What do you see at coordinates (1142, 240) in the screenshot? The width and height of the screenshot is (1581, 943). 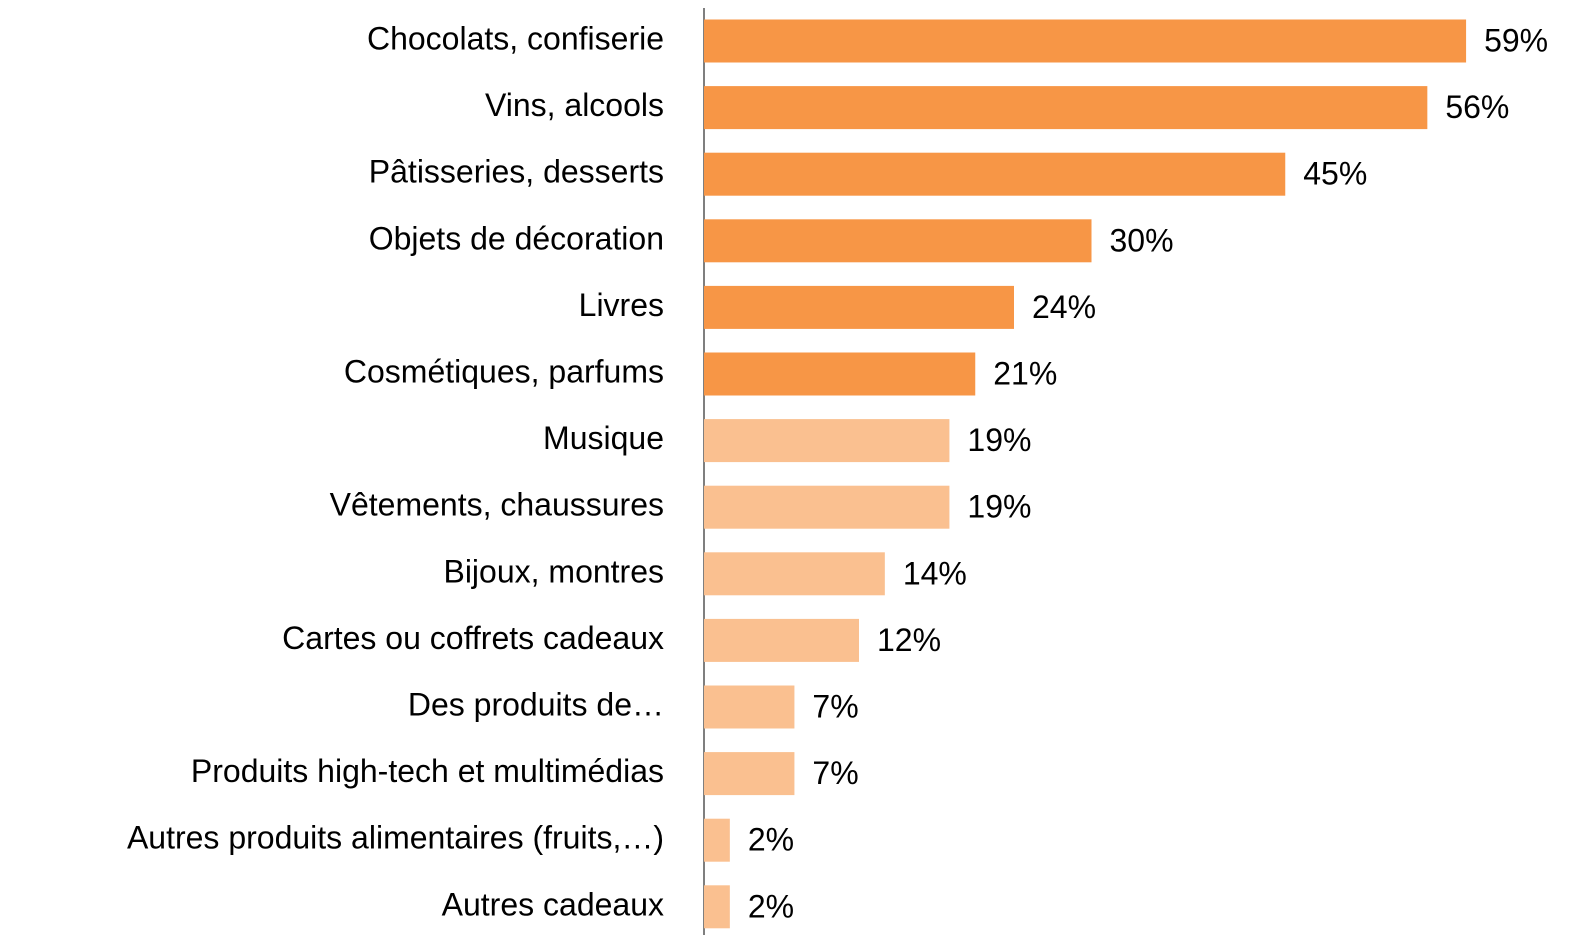 I see `data-label: 30%` at bounding box center [1142, 240].